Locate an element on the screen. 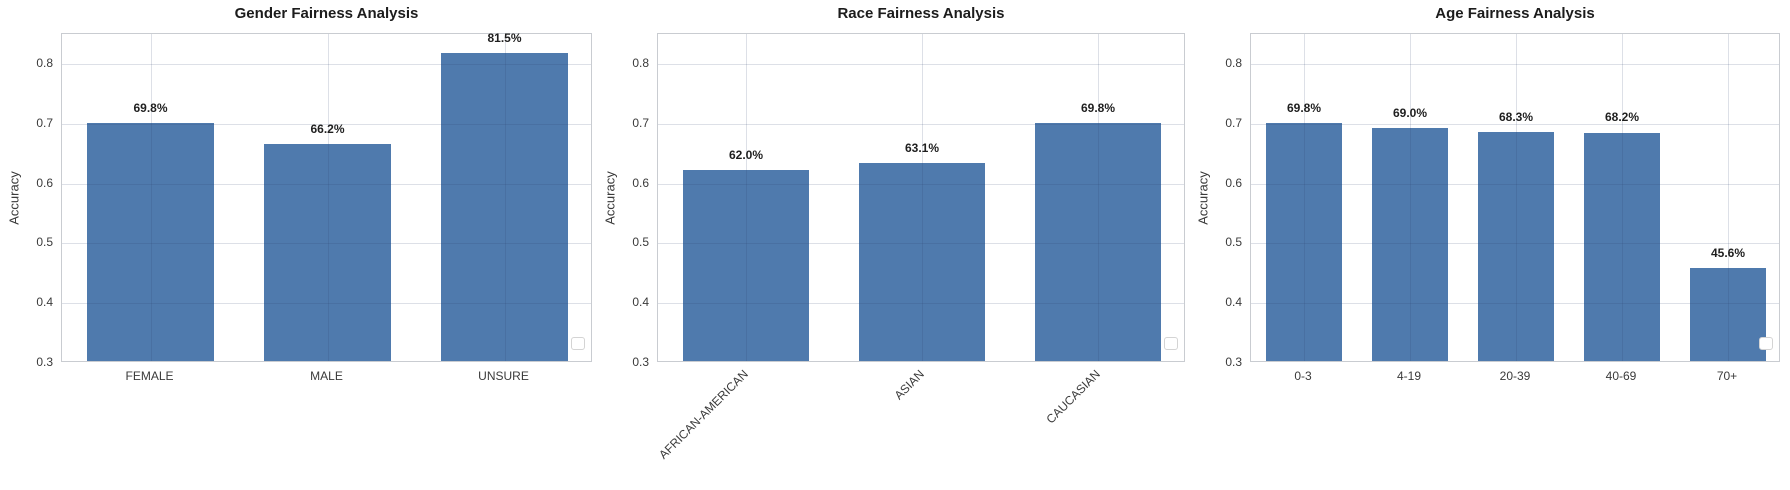  x-tick-label: 40-69 is located at coordinates (1621, 376).